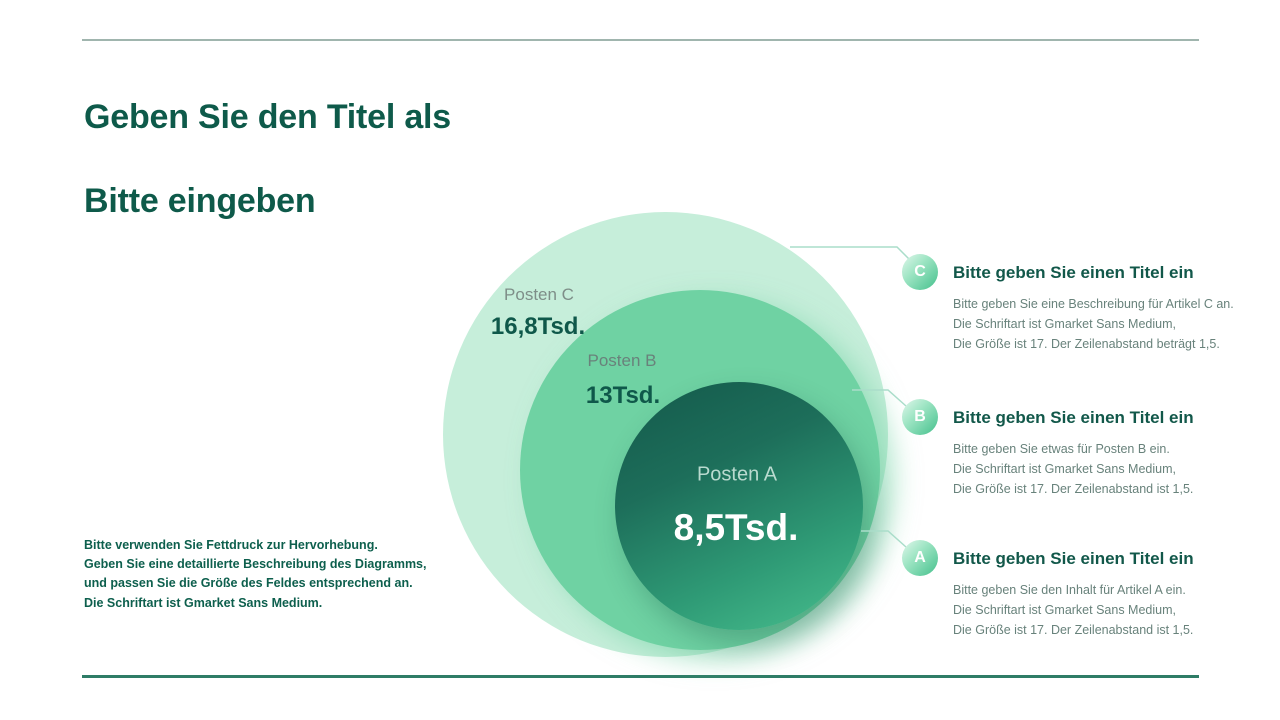 The width and height of the screenshot is (1280, 720). What do you see at coordinates (539, 294) in the screenshot?
I see `posten-c-label: Posten C` at bounding box center [539, 294].